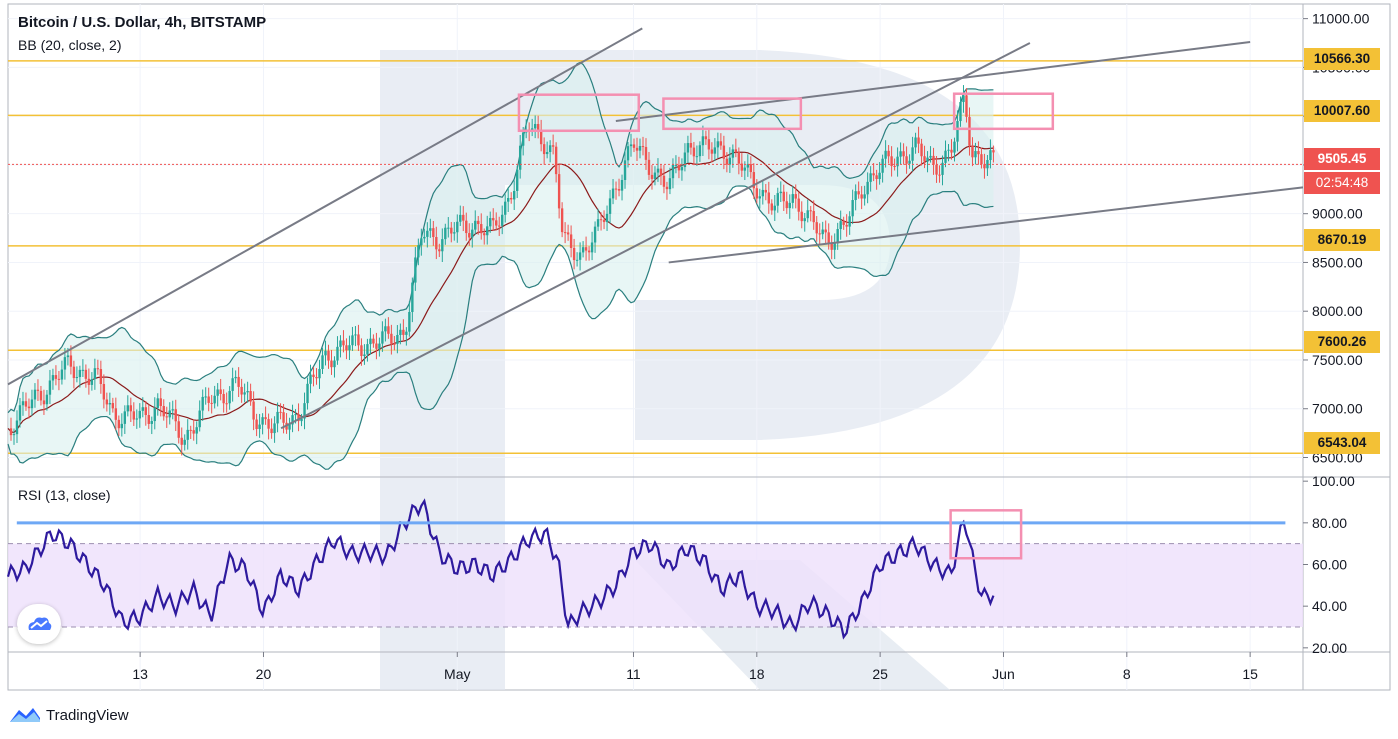  I want to click on rsi-tick-label: 60.00, so click(1329, 565).